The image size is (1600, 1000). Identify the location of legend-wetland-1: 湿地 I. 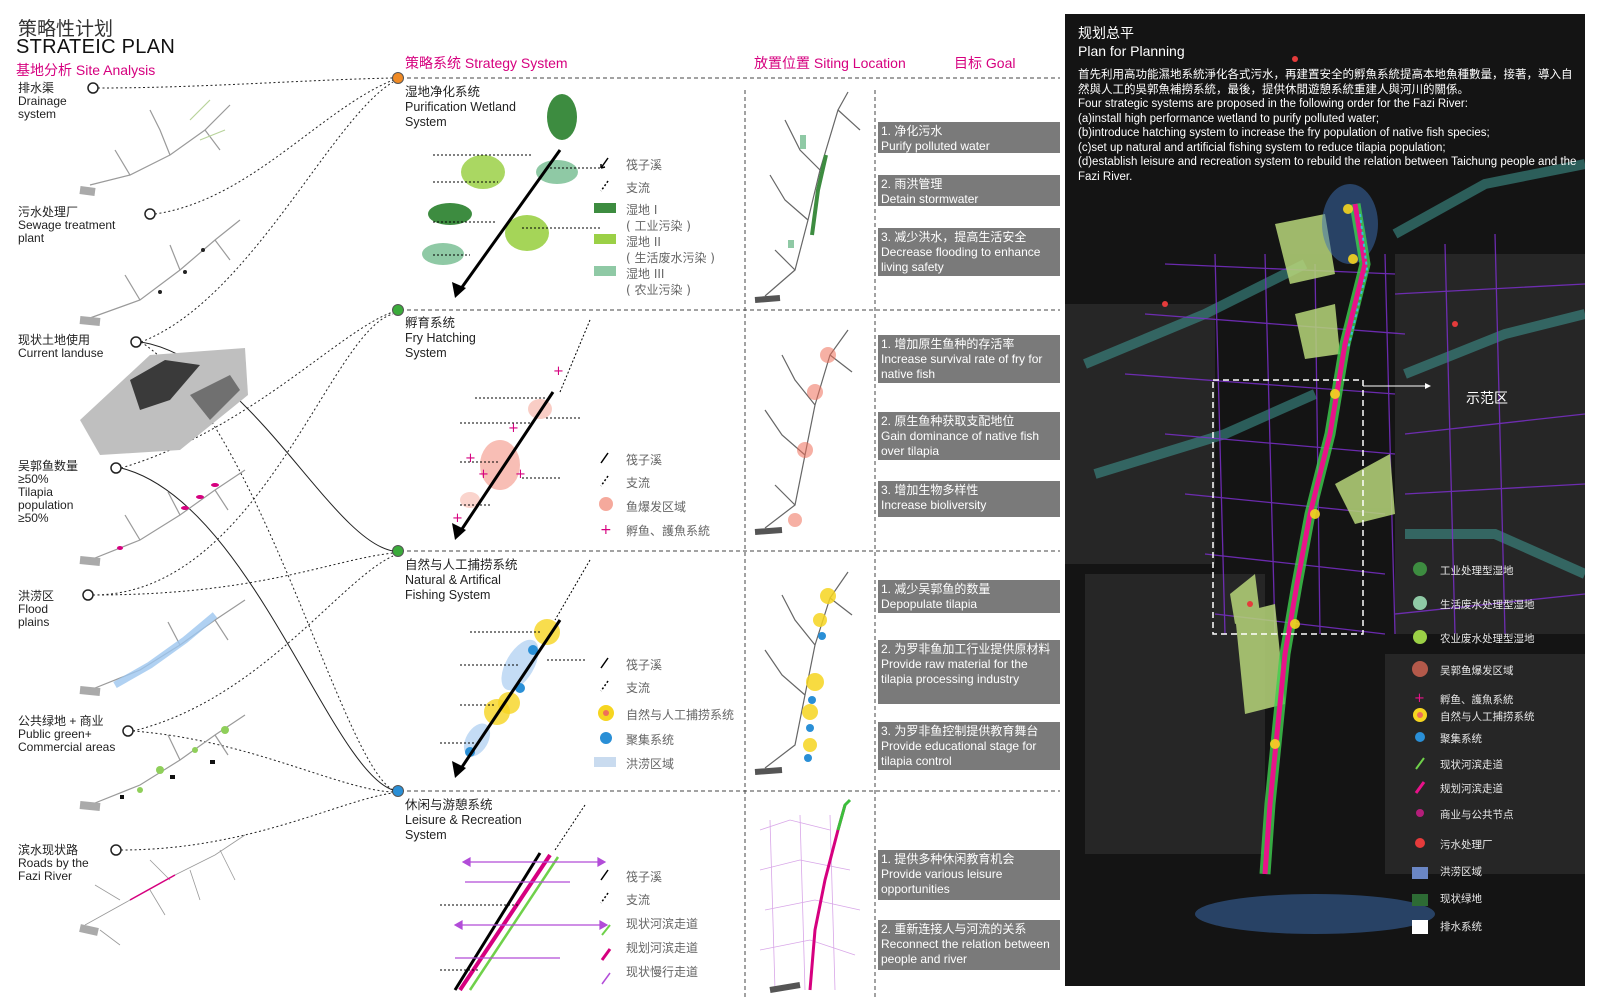
(642, 210).